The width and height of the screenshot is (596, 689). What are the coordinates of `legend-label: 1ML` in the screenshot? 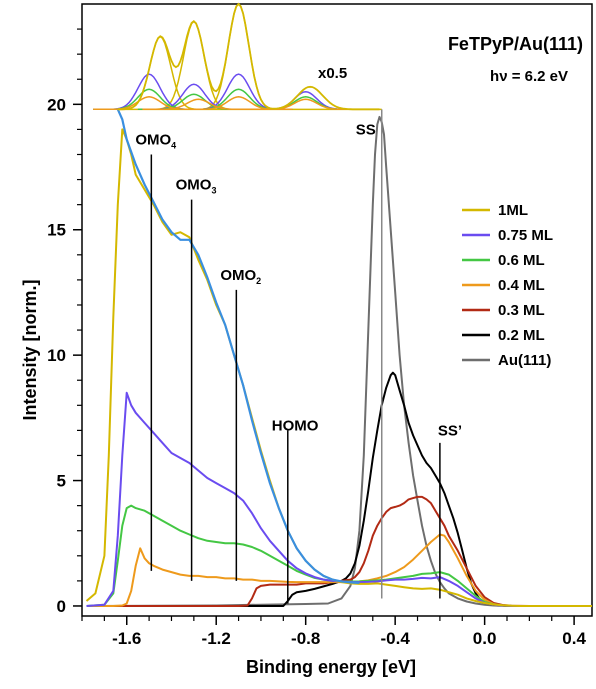 It's located at (513, 210).